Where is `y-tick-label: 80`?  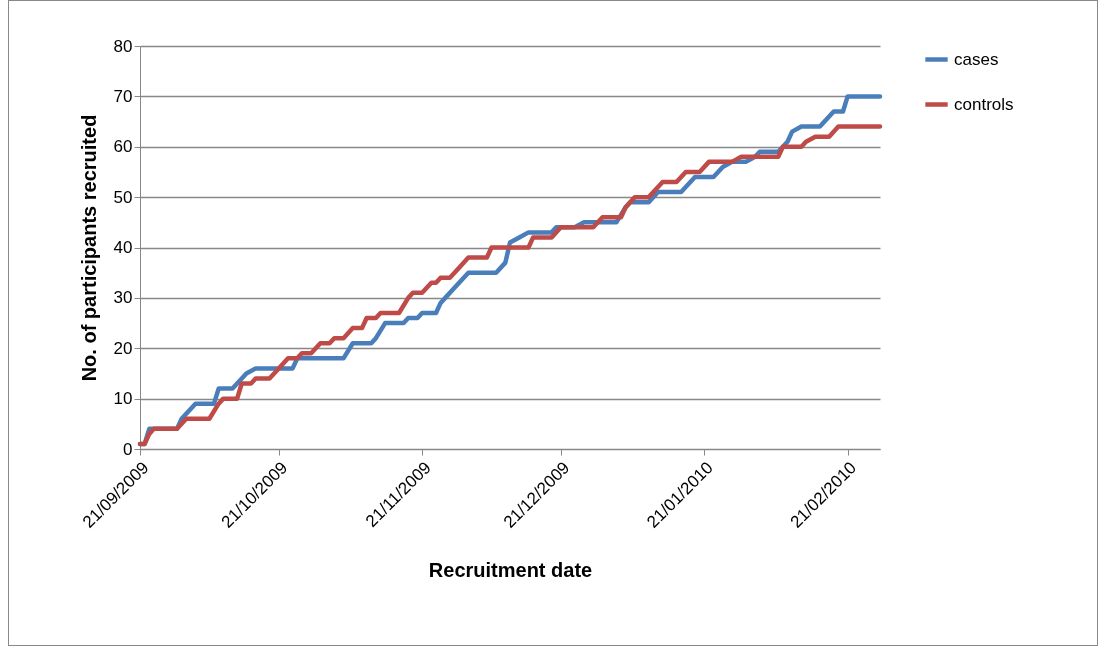
y-tick-label: 80 is located at coordinates (123, 46).